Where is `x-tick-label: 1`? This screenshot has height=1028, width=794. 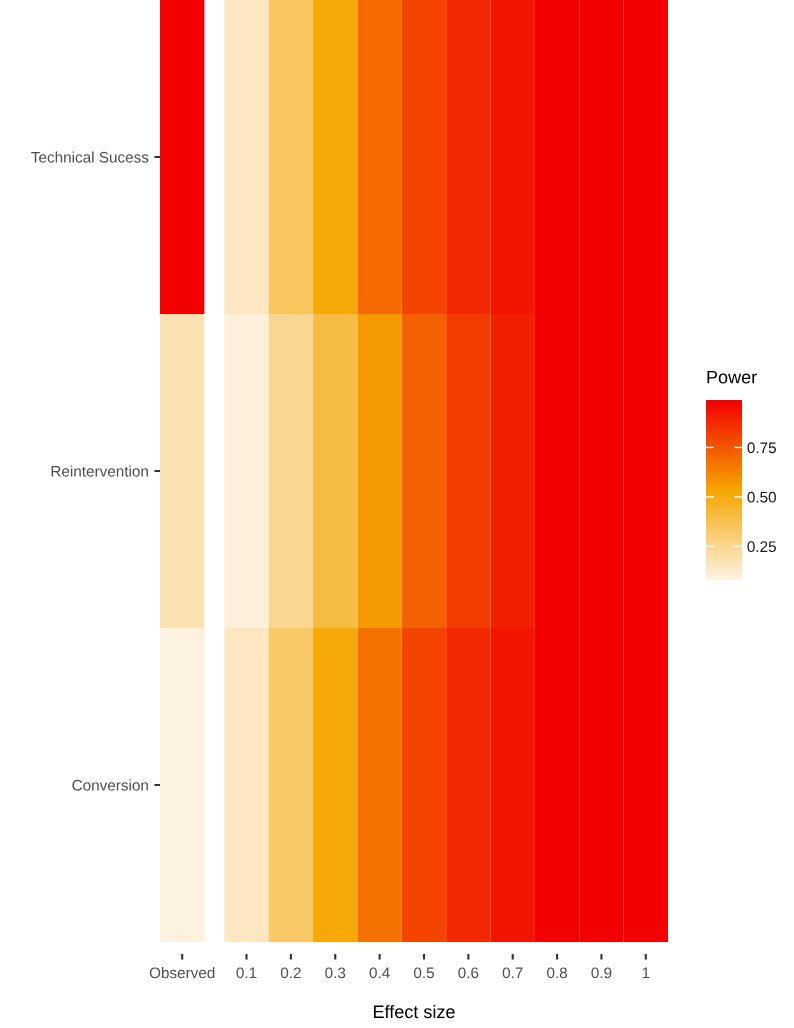
x-tick-label: 1 is located at coordinates (646, 973).